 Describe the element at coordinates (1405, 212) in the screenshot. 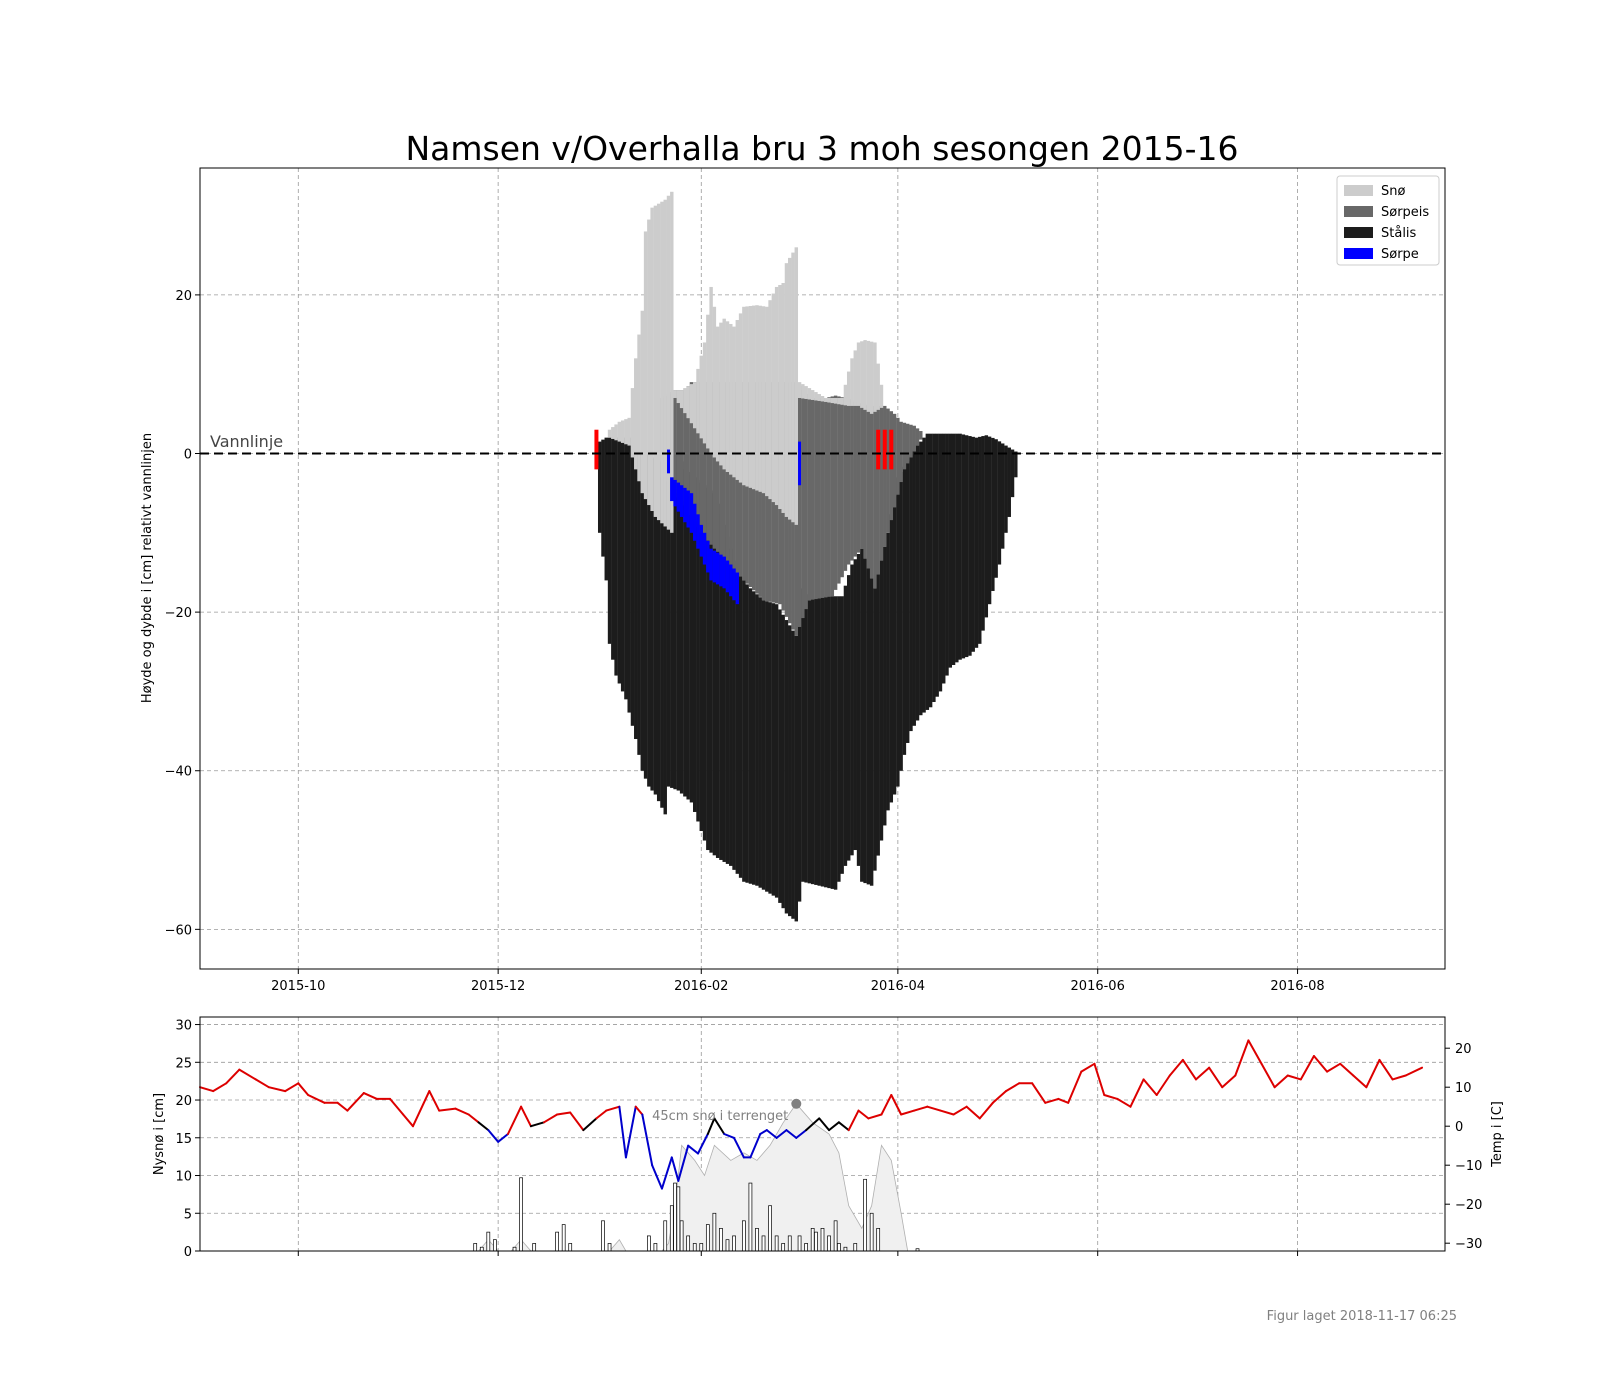

I see `legend-label: Sørpeis` at that location.